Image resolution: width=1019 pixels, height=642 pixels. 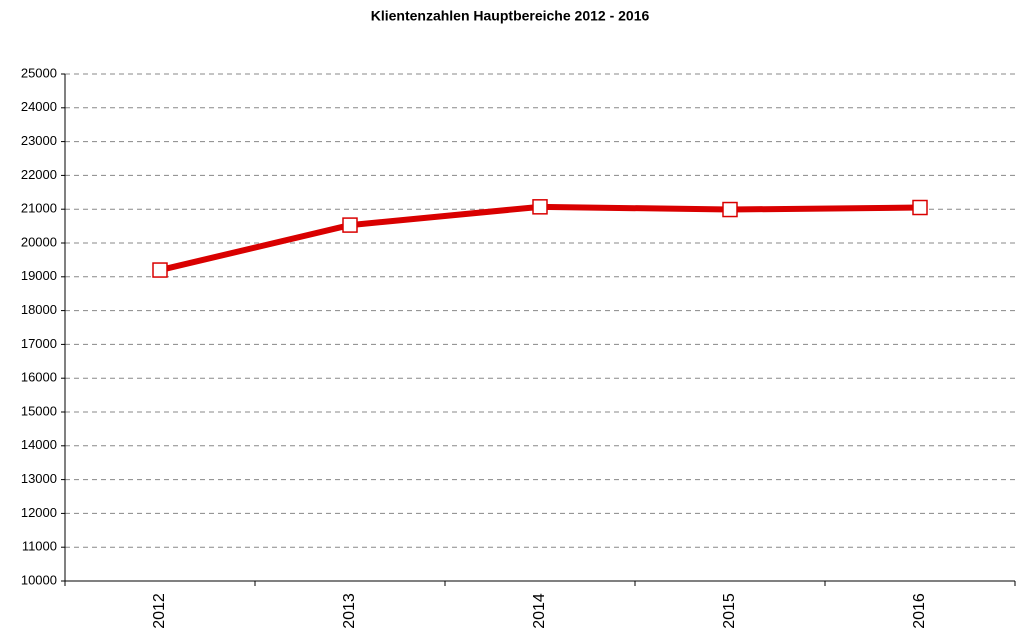 I want to click on y-tick-label: 12000, so click(x=39, y=512).